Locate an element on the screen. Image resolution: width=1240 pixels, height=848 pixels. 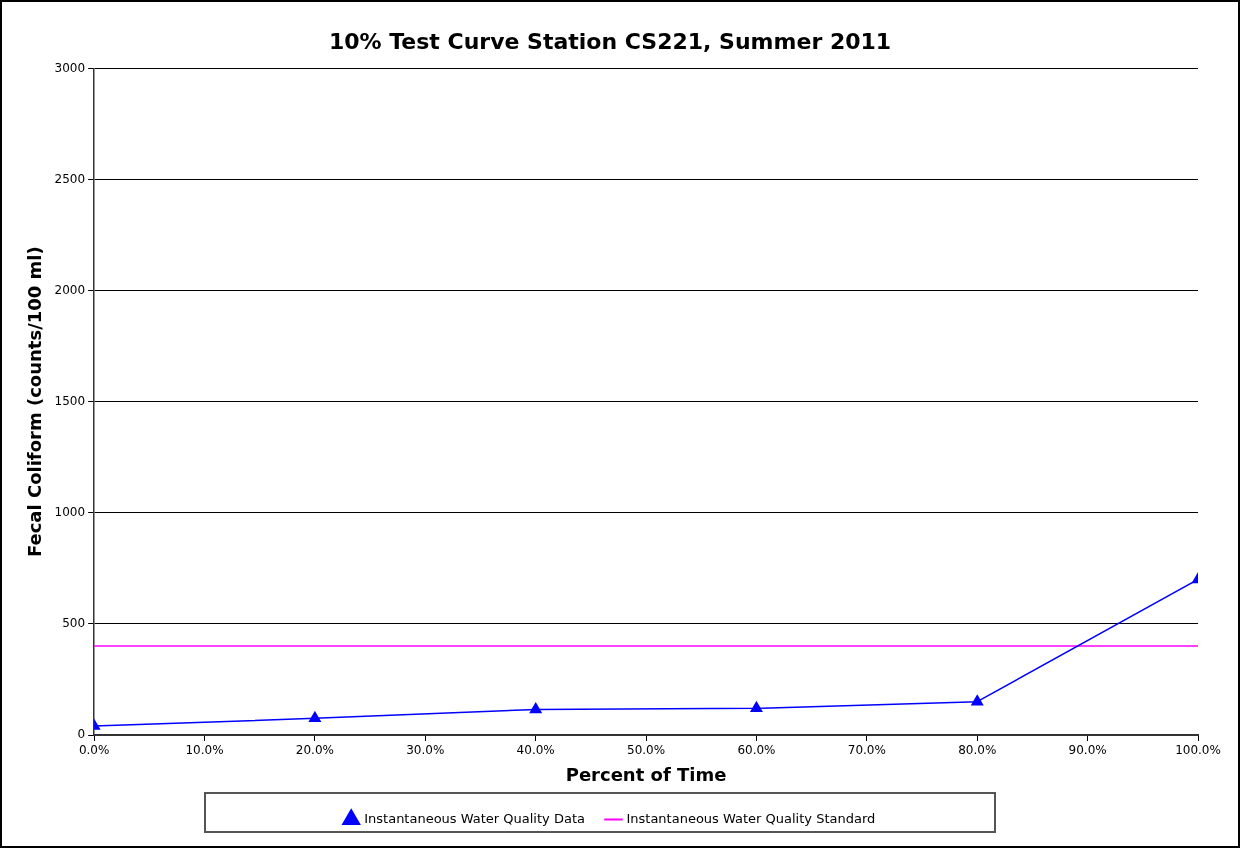
x-tick-label: 30.0% is located at coordinates (425, 750).